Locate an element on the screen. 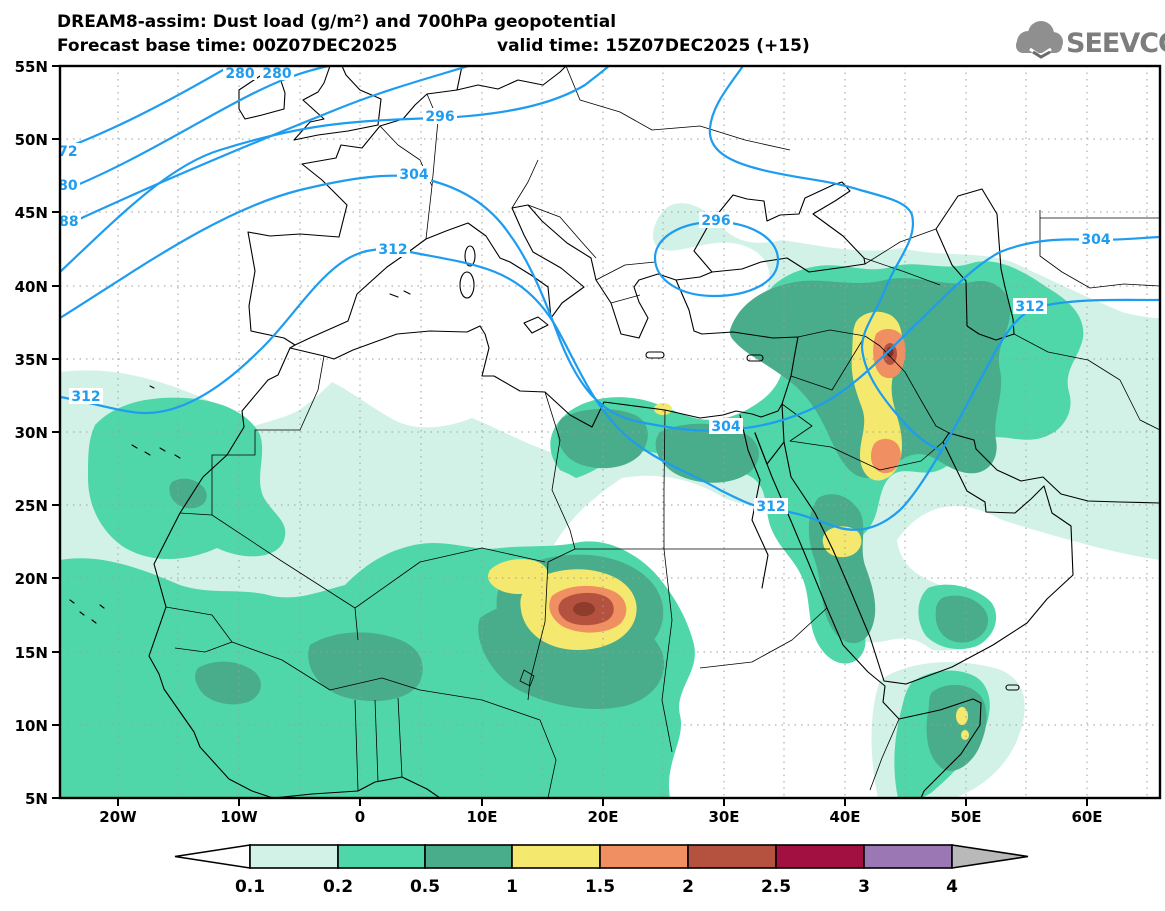 Image resolution: width=1165 pixels, height=911 pixels. cloud-icon is located at coordinates (1039, 40).